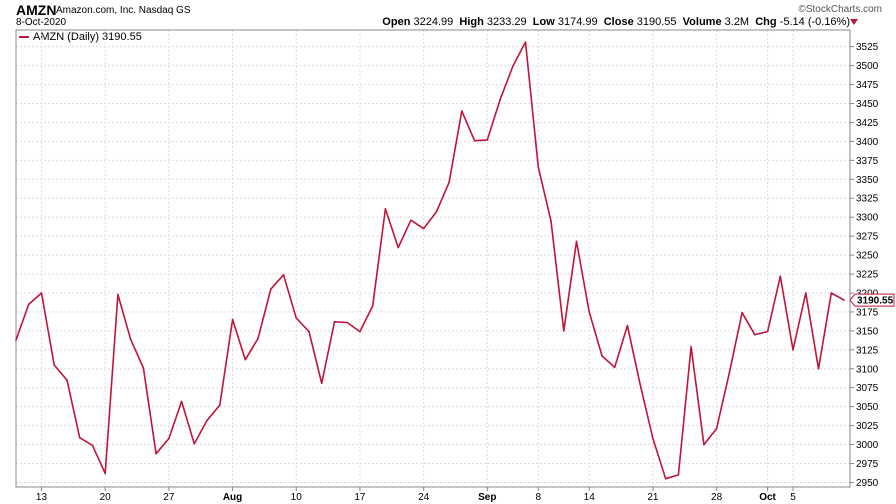 This screenshot has width=896, height=504. Describe the element at coordinates (867, 350) in the screenshot. I see `y-tick-label: 3125` at that location.